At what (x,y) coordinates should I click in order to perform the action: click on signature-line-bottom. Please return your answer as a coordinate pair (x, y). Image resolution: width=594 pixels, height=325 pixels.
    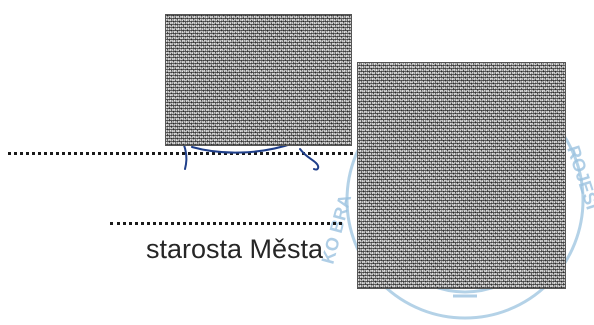
    Looking at the image, I should click on (226, 223).